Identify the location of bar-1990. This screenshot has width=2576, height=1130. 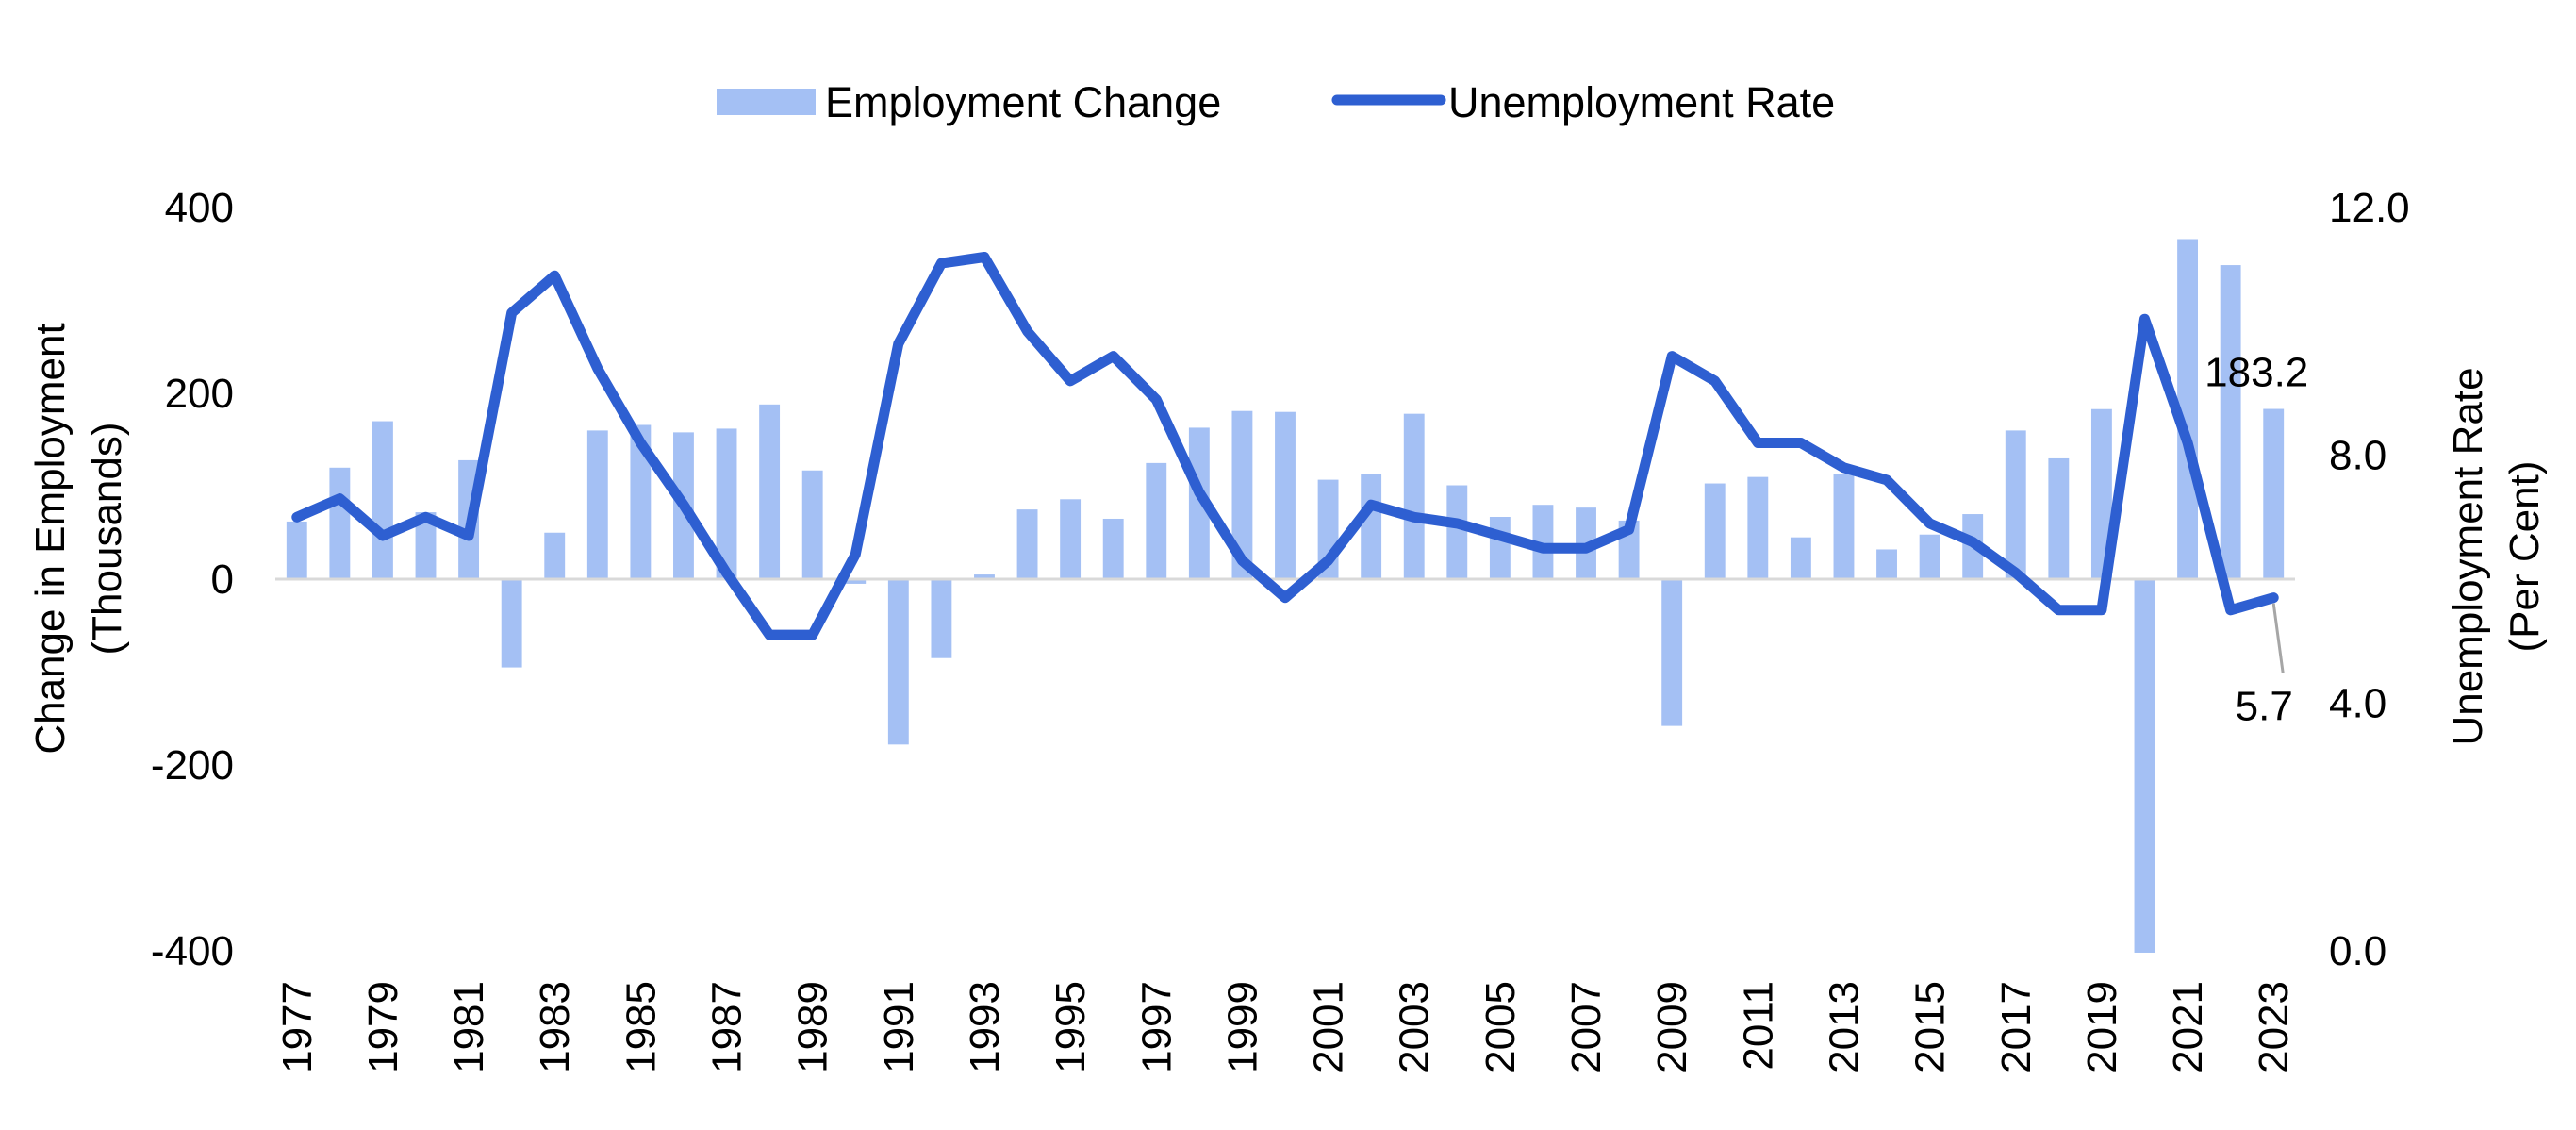
(856, 581).